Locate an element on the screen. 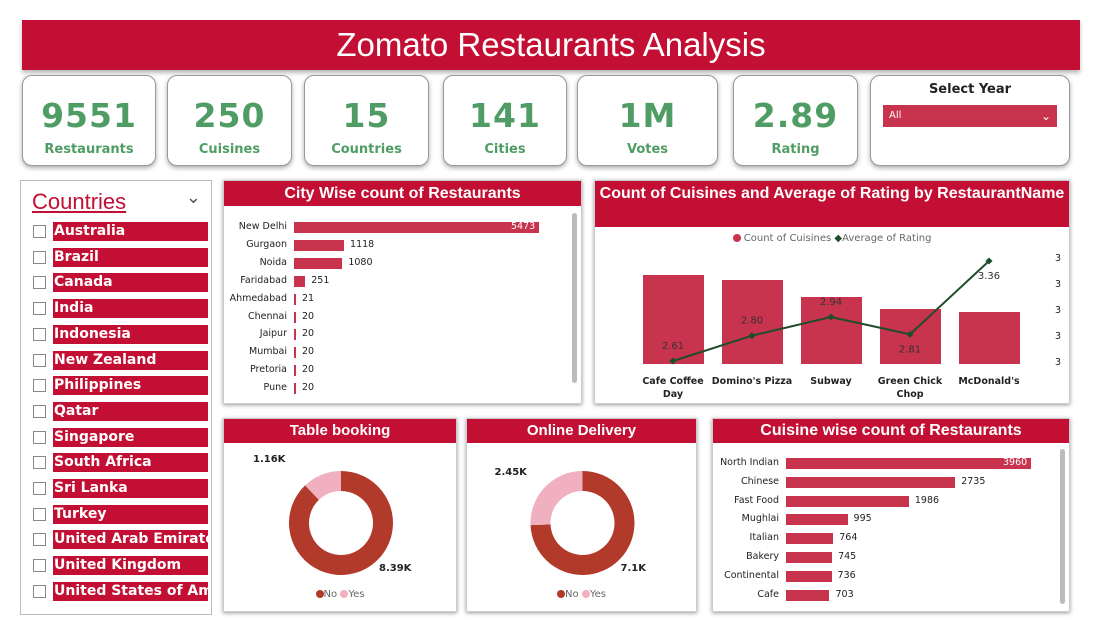 Image resolution: width=1100 pixels, height=636 pixels. donut-legend: No Yes is located at coordinates (581, 594).